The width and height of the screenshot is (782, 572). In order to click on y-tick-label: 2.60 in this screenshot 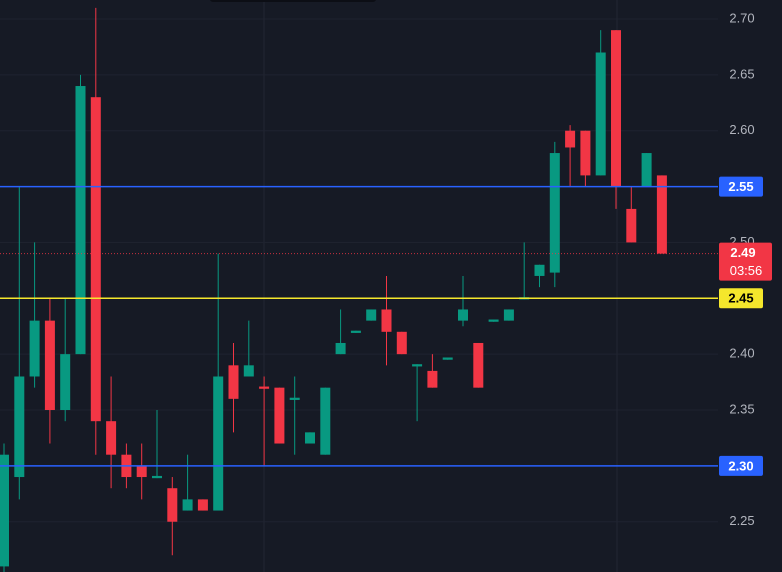, I will do `click(741, 129)`.